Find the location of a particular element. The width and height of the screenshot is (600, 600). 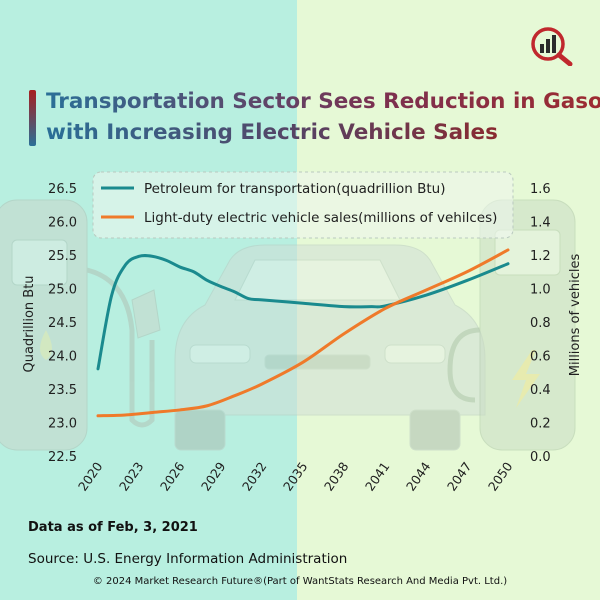

y-right-tick-label: 1.2 is located at coordinates (540, 256).